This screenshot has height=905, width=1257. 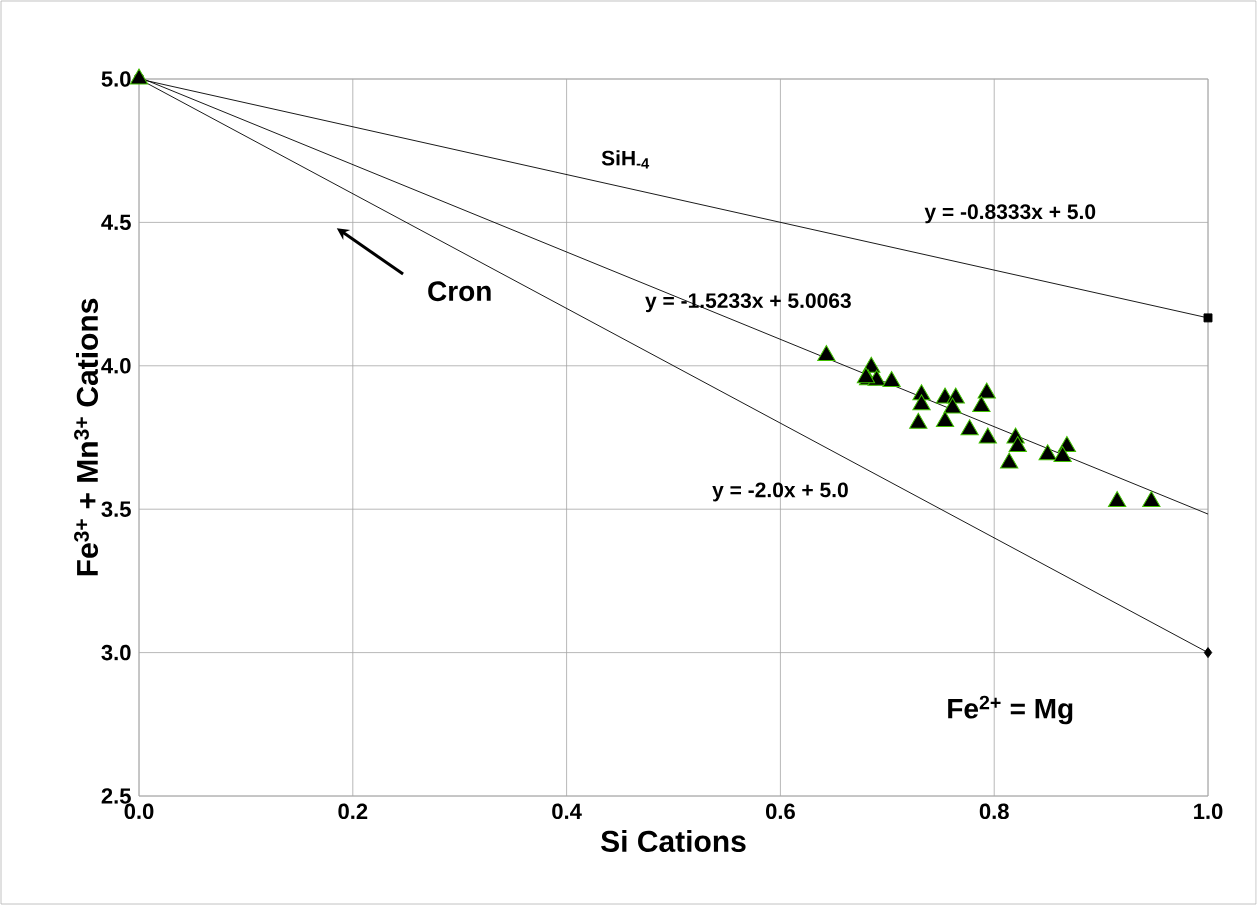 I want to click on x-axis-title: Si Cations, so click(x=673, y=841).